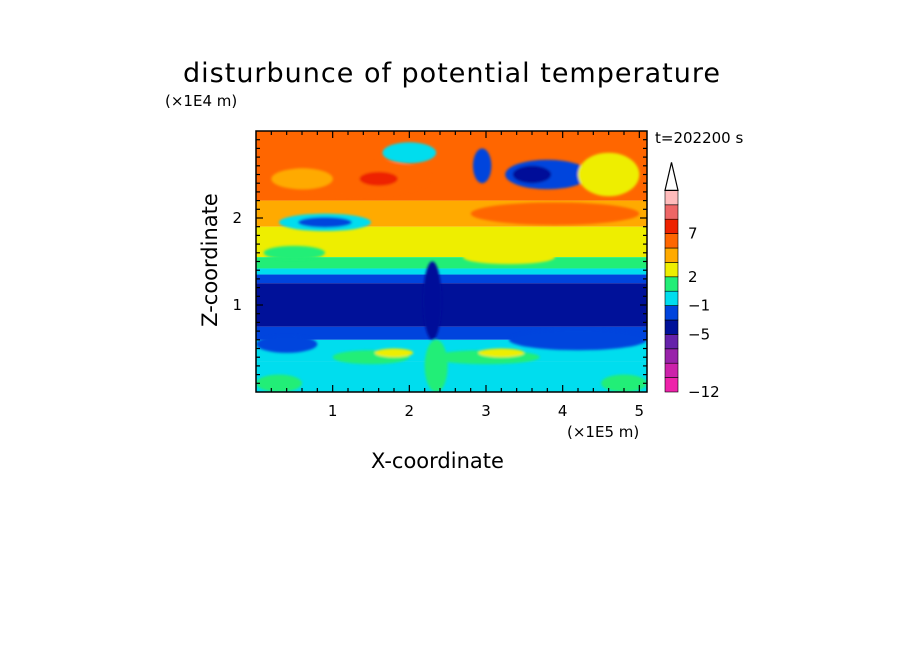 The image size is (904, 654). I want to click on chart-title: disturbunce of potential temperature, so click(452, 73).